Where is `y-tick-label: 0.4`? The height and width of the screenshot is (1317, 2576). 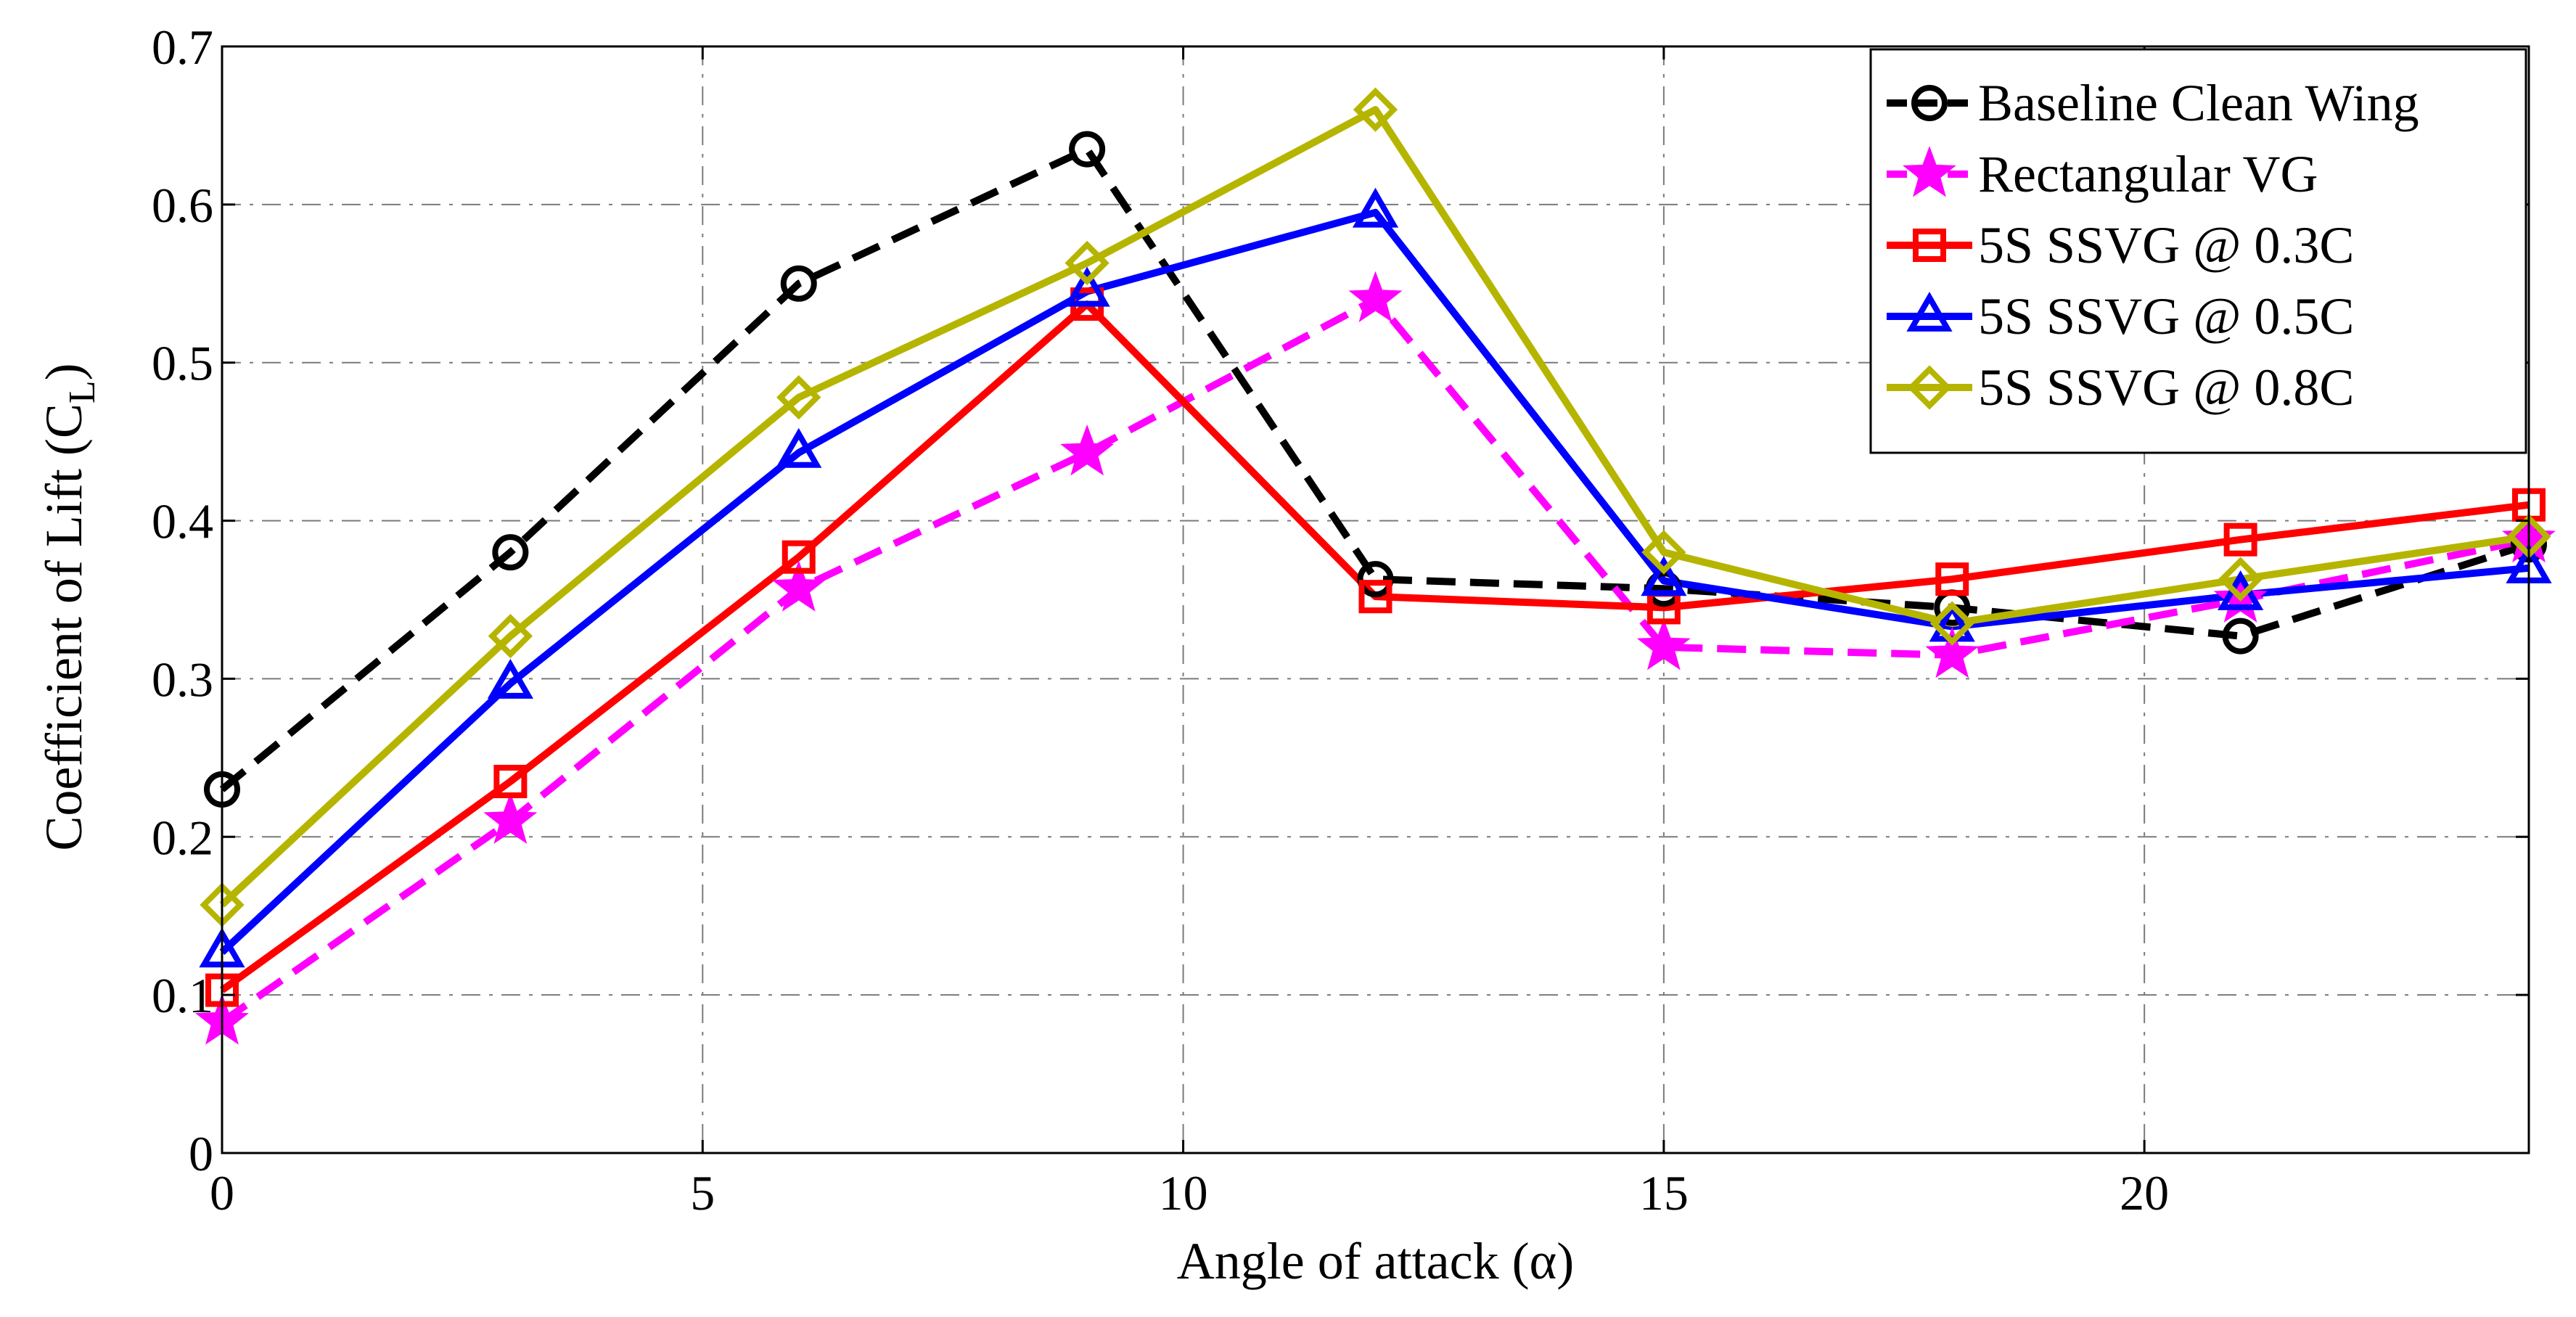
y-tick-label: 0.4 is located at coordinates (182, 521).